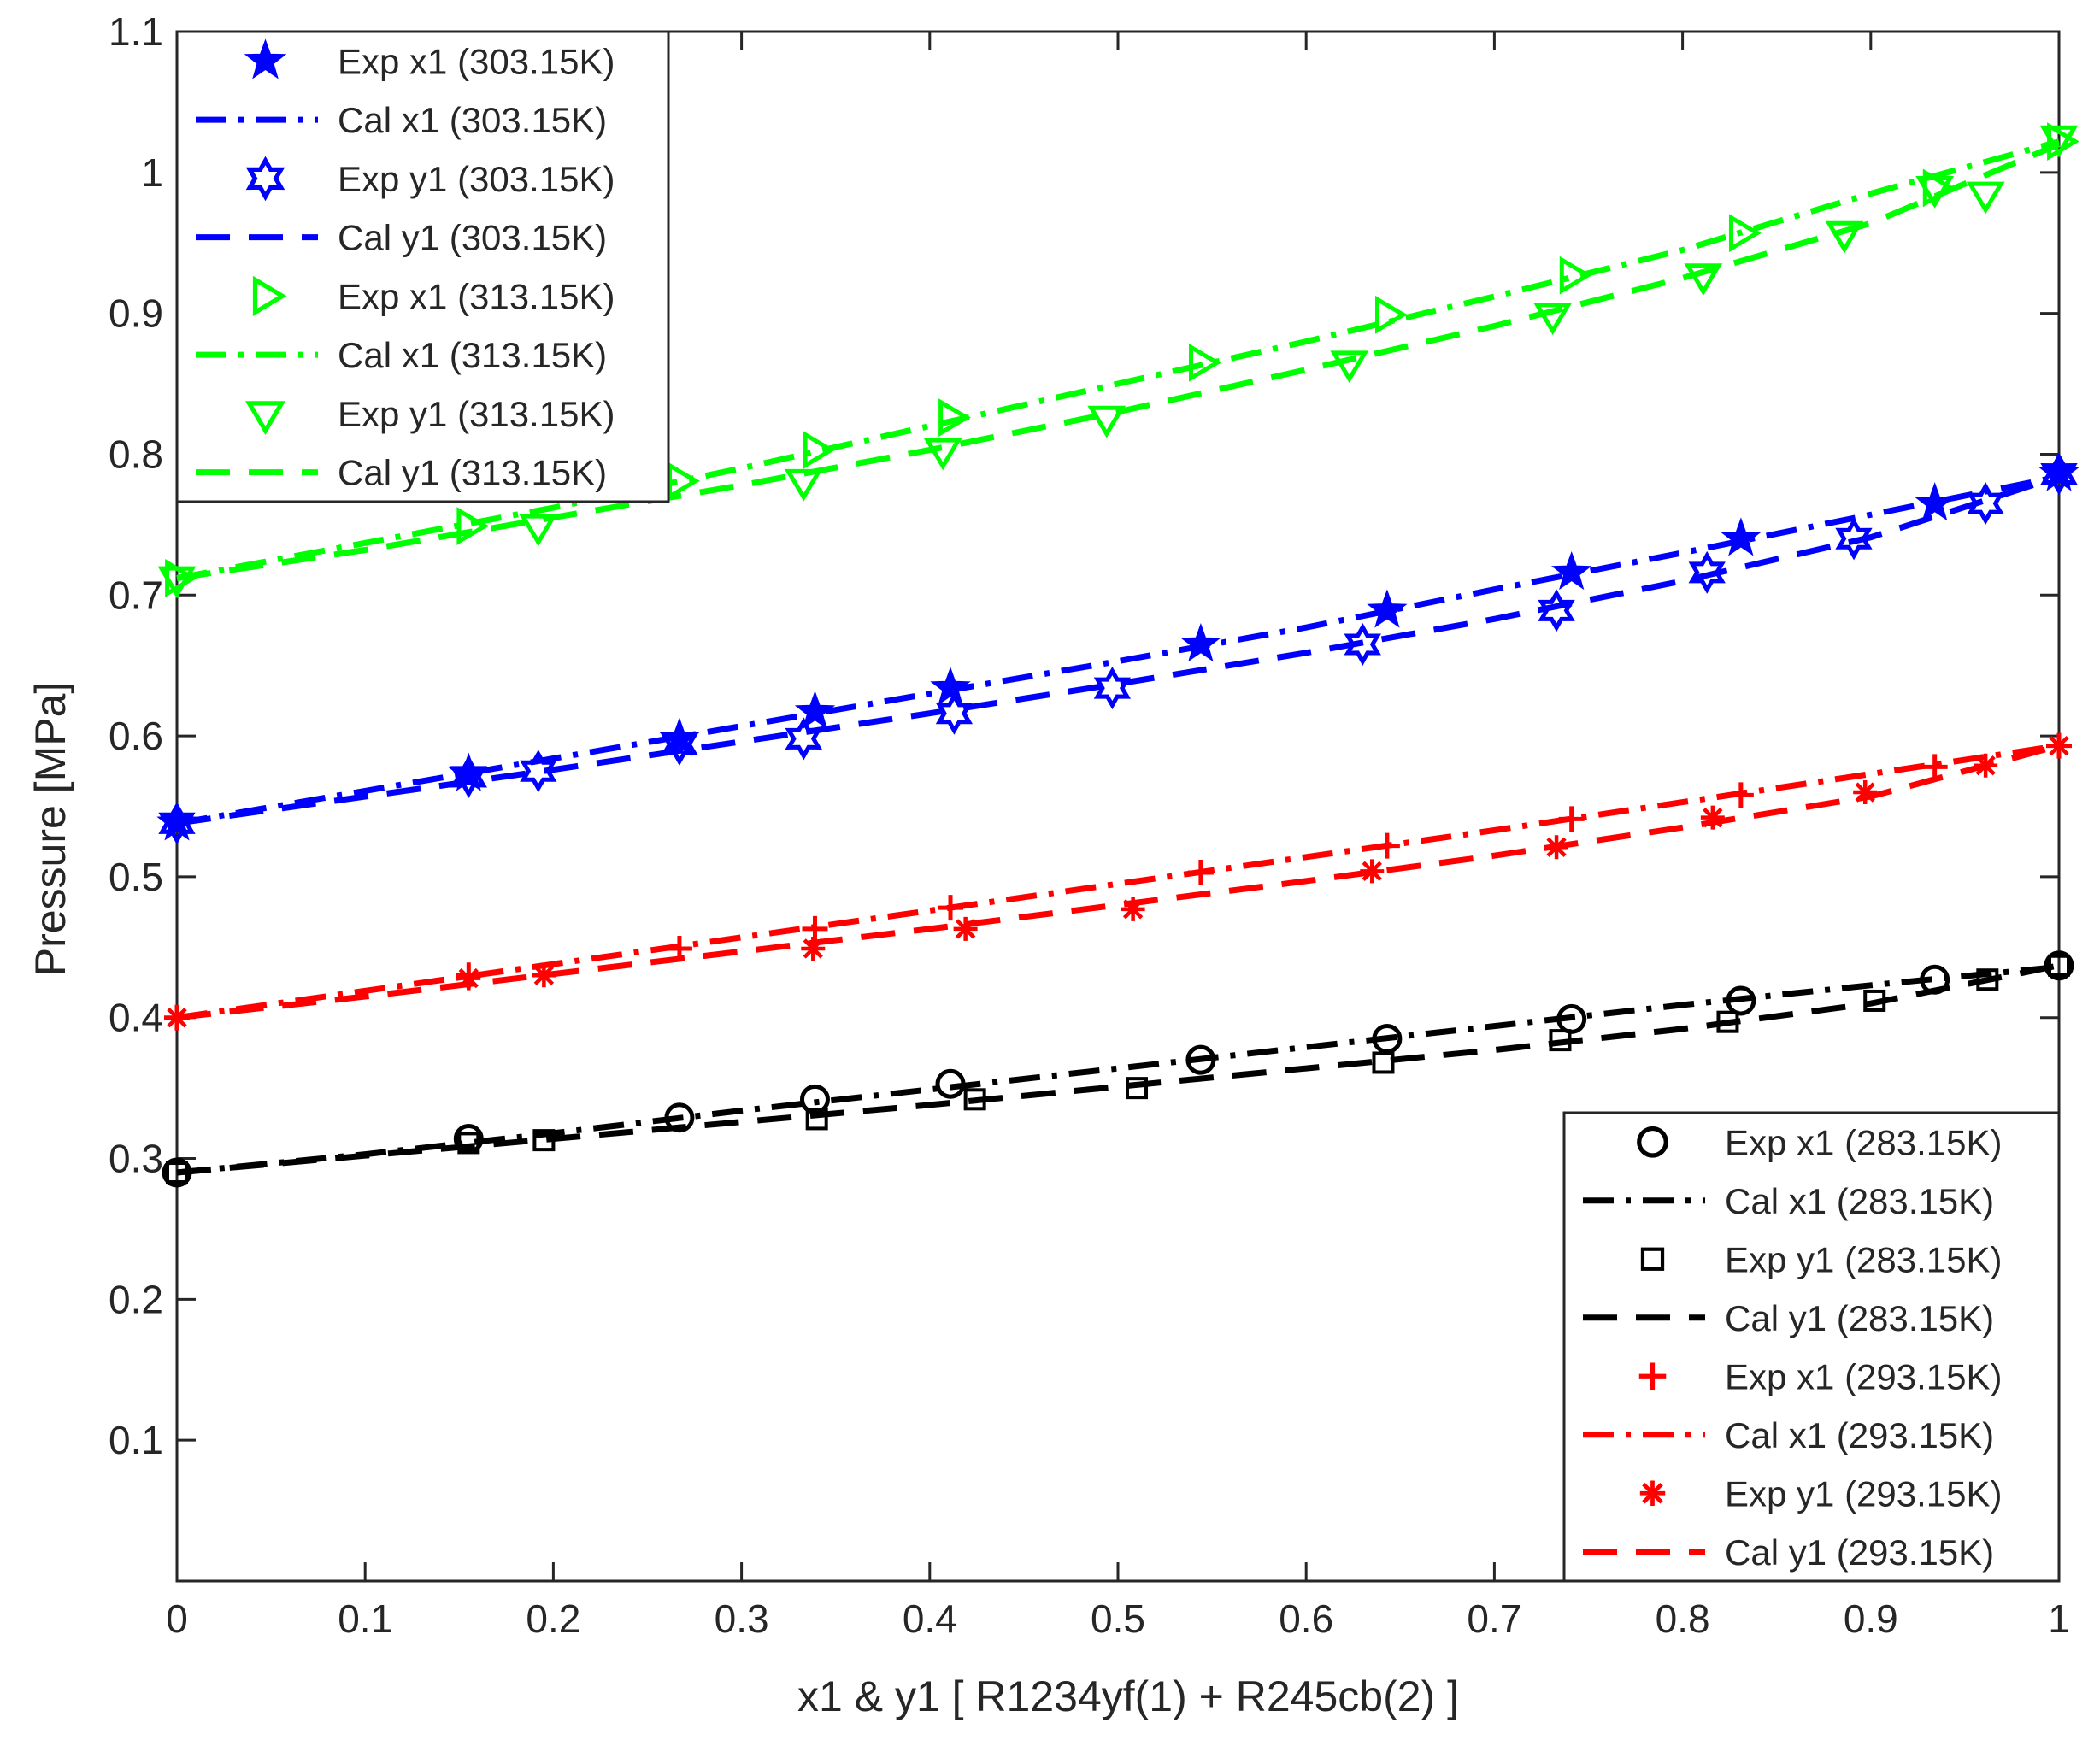 This screenshot has width=2100, height=1752. I want to click on legend-label: Cal y1 (293.15K), so click(1859, 1552).